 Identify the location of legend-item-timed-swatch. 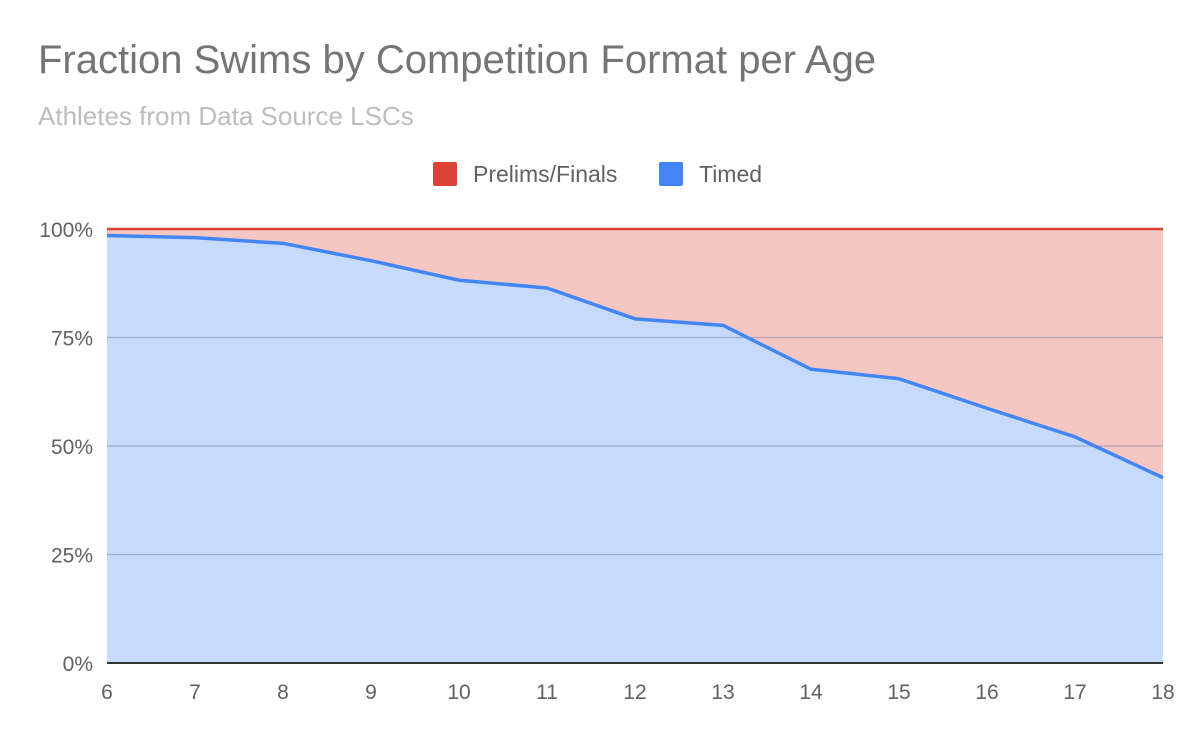
(671, 174).